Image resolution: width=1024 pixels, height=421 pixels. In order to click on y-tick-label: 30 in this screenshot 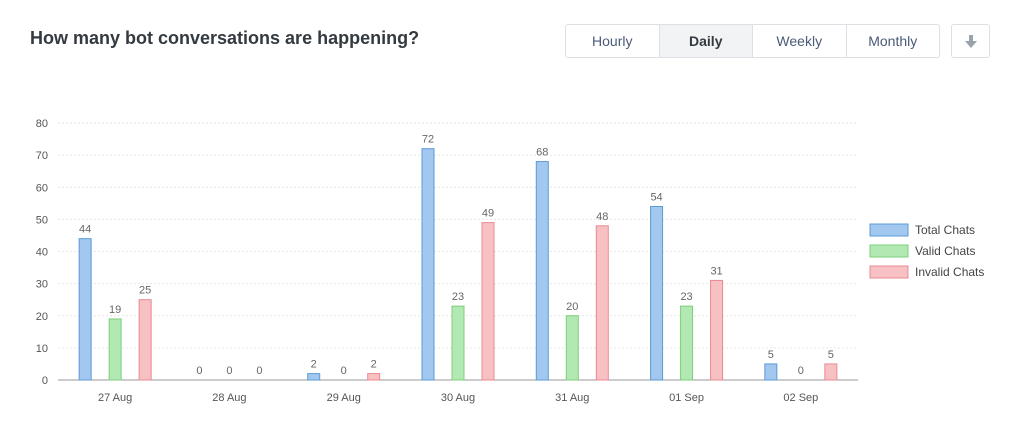, I will do `click(42, 285)`.